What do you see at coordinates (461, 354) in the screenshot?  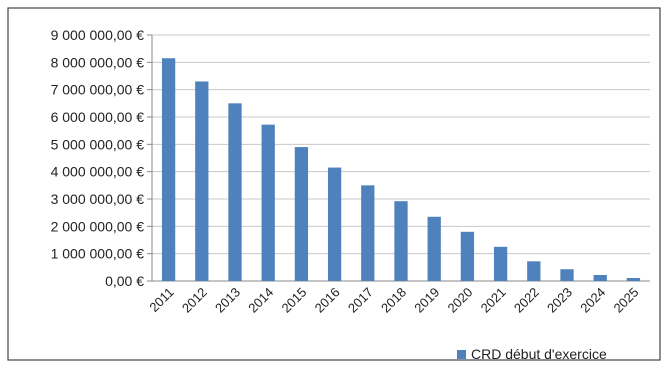 I see `legend-swatch` at bounding box center [461, 354].